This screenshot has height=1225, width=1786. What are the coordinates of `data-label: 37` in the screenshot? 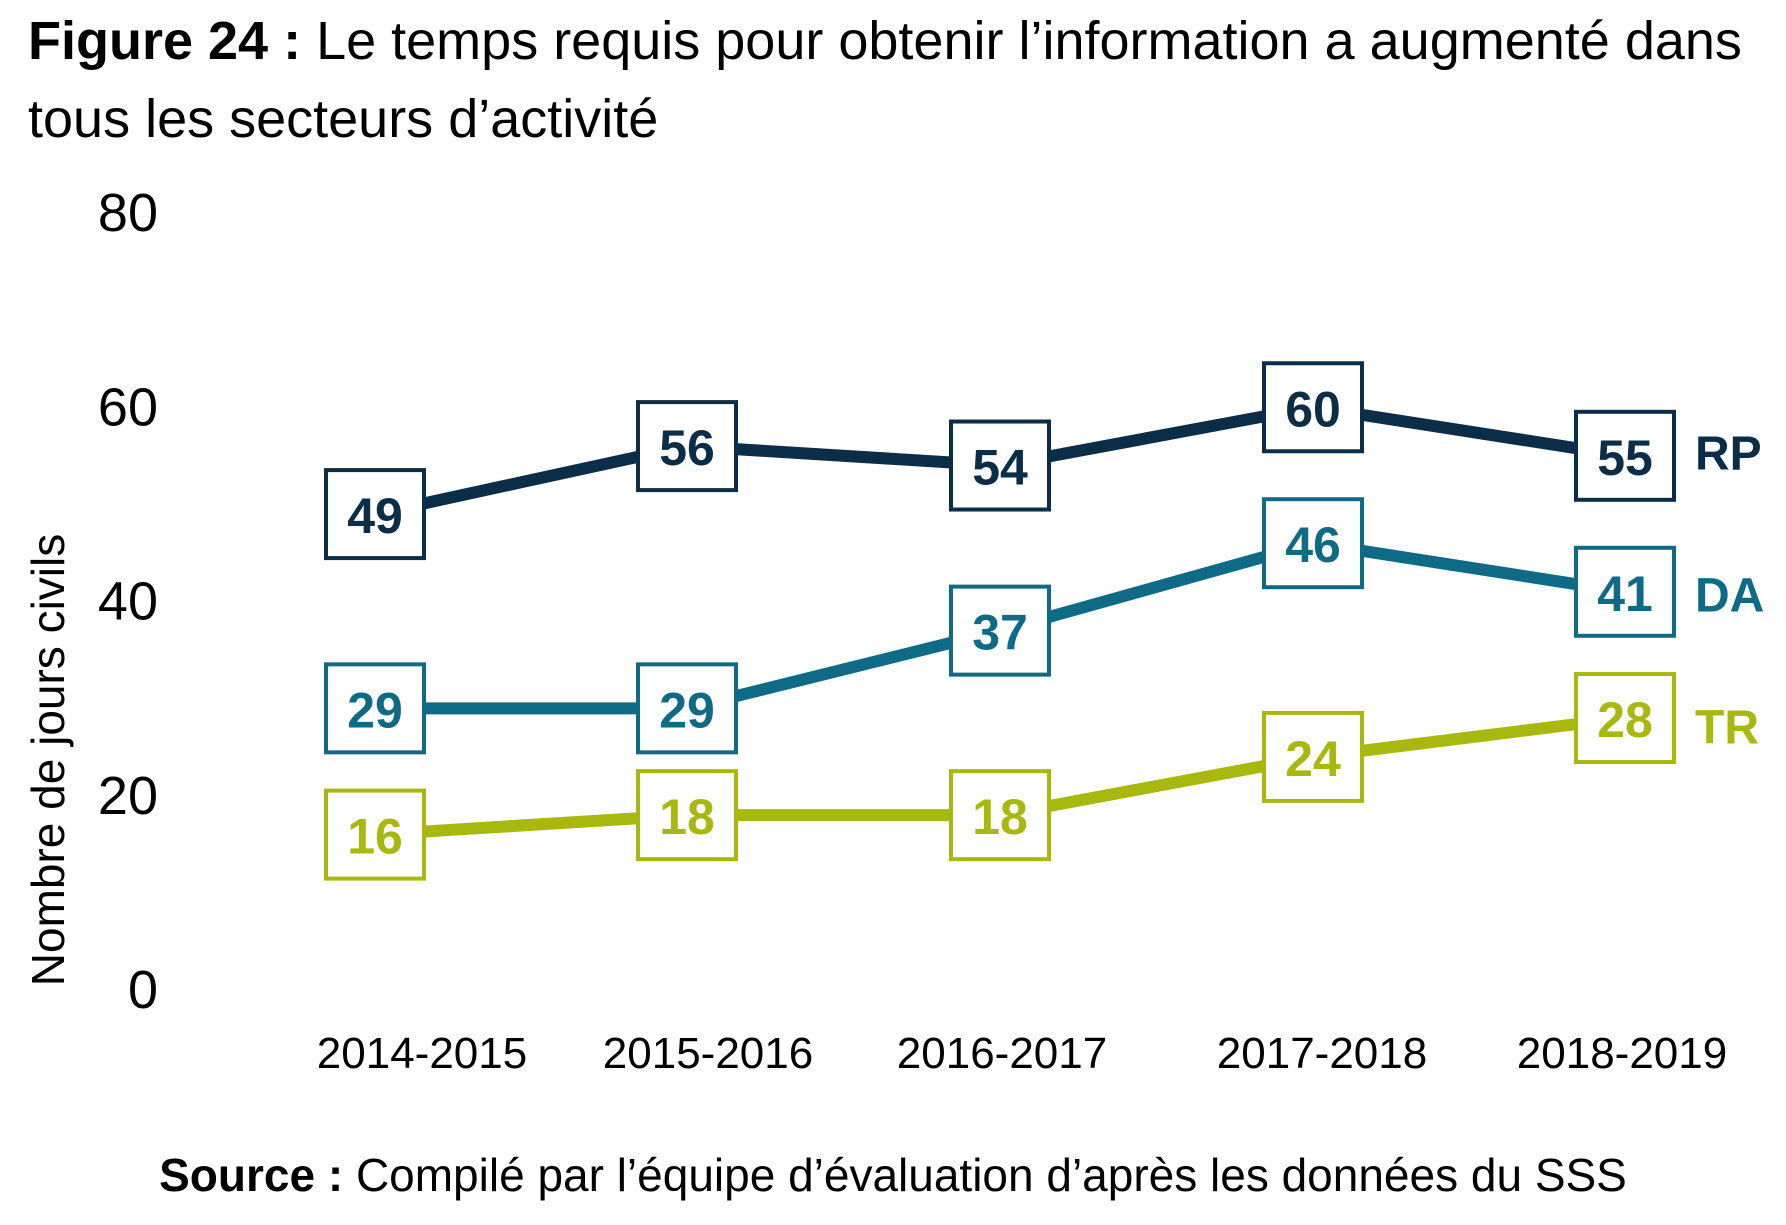 It's located at (1000, 633).